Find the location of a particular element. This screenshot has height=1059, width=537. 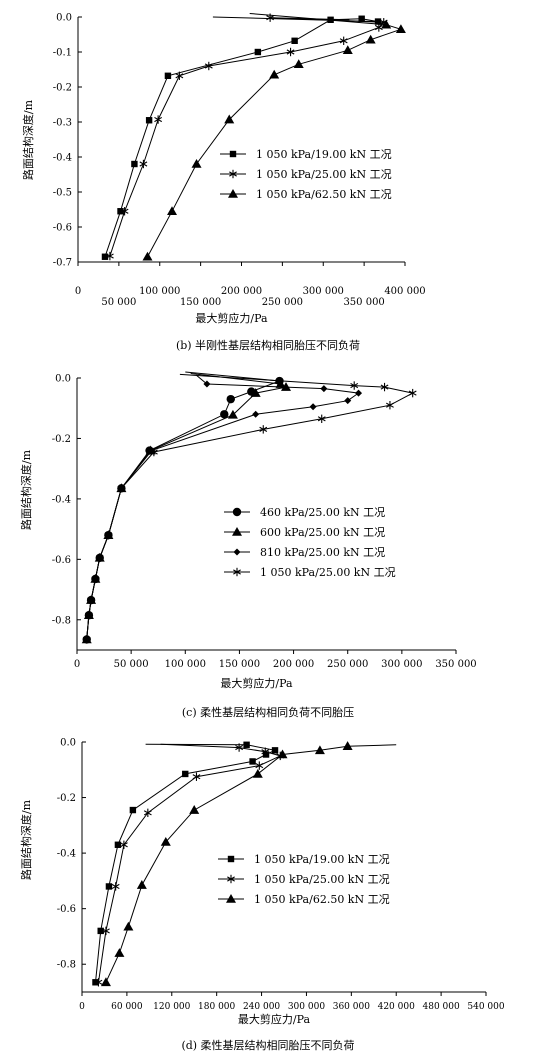

x-tick-label: 180 000 is located at coordinates (216, 1007).